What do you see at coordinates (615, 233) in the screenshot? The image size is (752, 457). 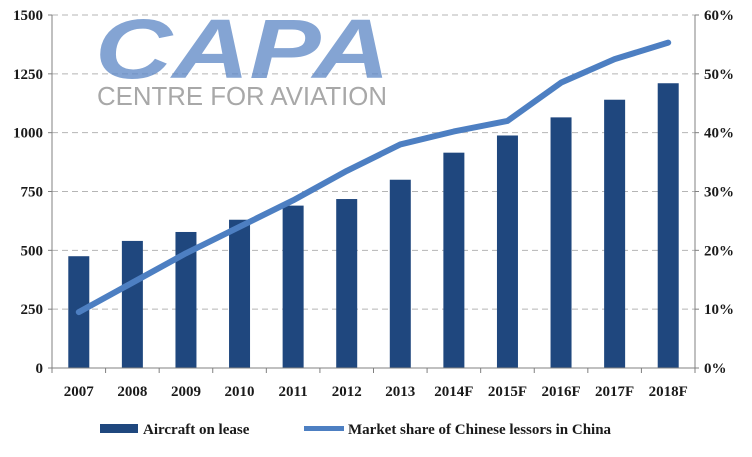 I see `bar-2017F` at bounding box center [615, 233].